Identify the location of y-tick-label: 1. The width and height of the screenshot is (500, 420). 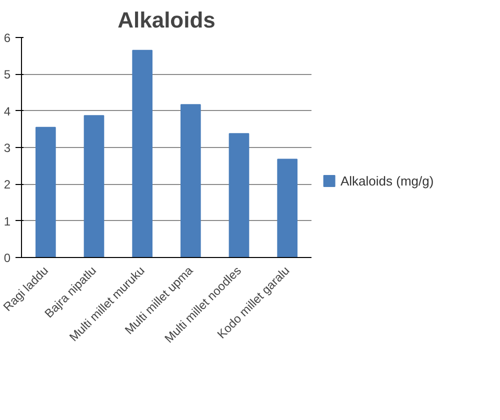
(7, 221).